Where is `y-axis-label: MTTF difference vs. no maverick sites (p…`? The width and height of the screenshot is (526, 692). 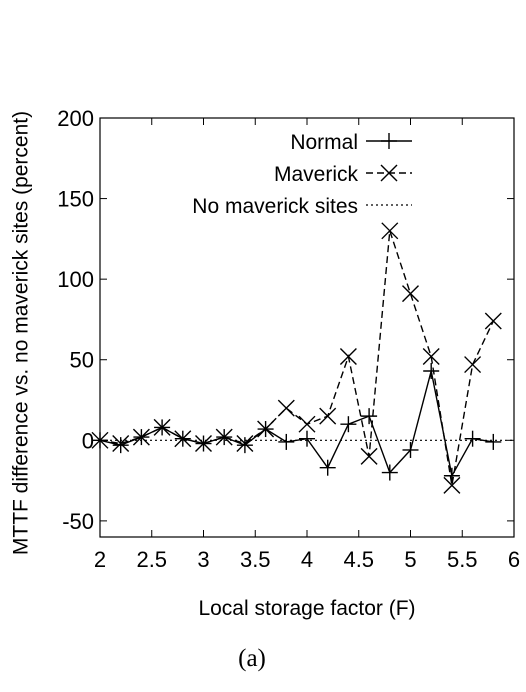
y-axis-label: MTTF difference vs. no maverick sites (p… is located at coordinates (21, 333).